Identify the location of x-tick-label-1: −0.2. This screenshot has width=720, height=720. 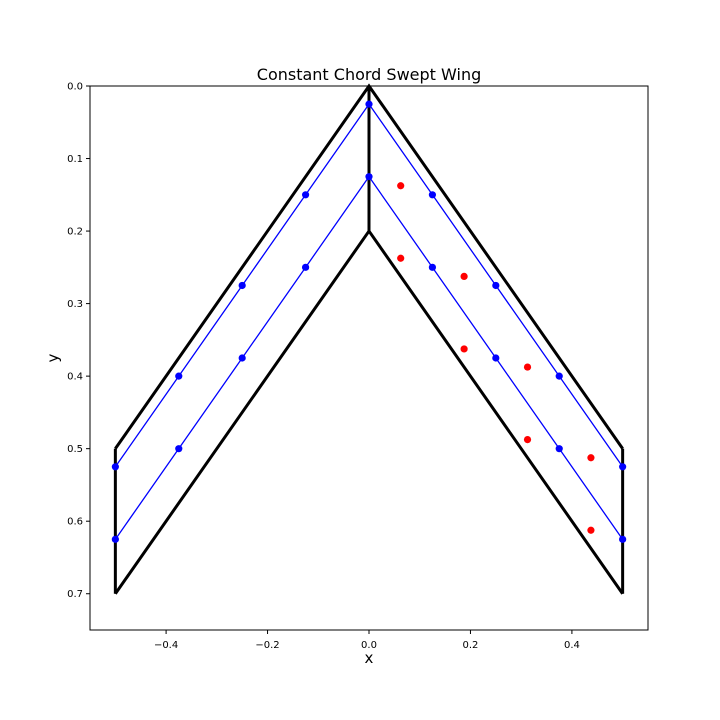
(267, 645).